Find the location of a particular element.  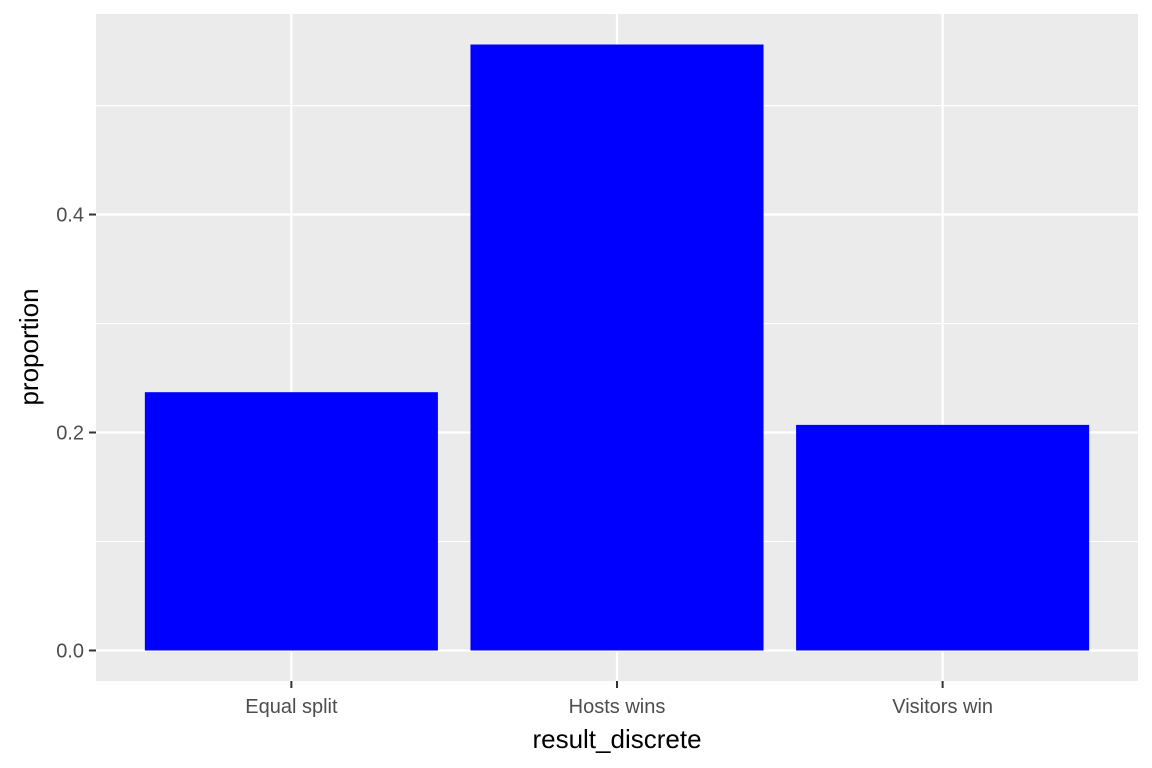

x-axis: Equal split Hosts wins Visitors win is located at coordinates (619, 699).